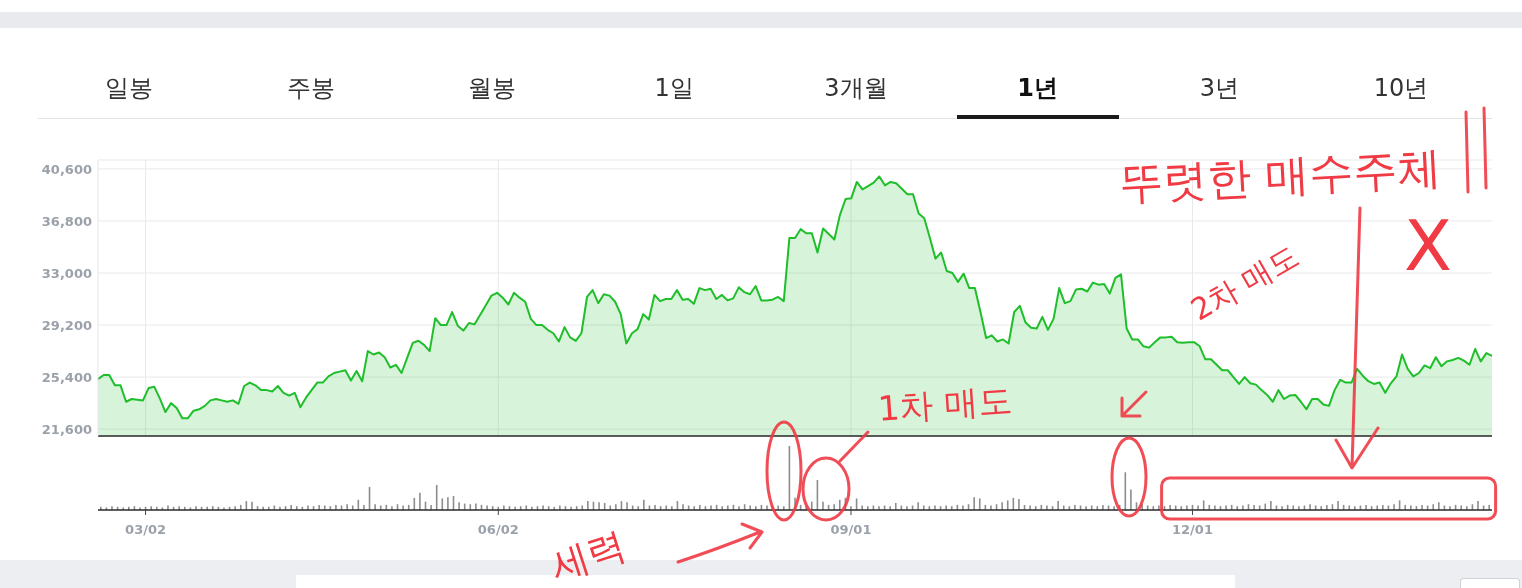  Describe the element at coordinates (492, 88) in the screenshot. I see `text: 월봉` at that location.